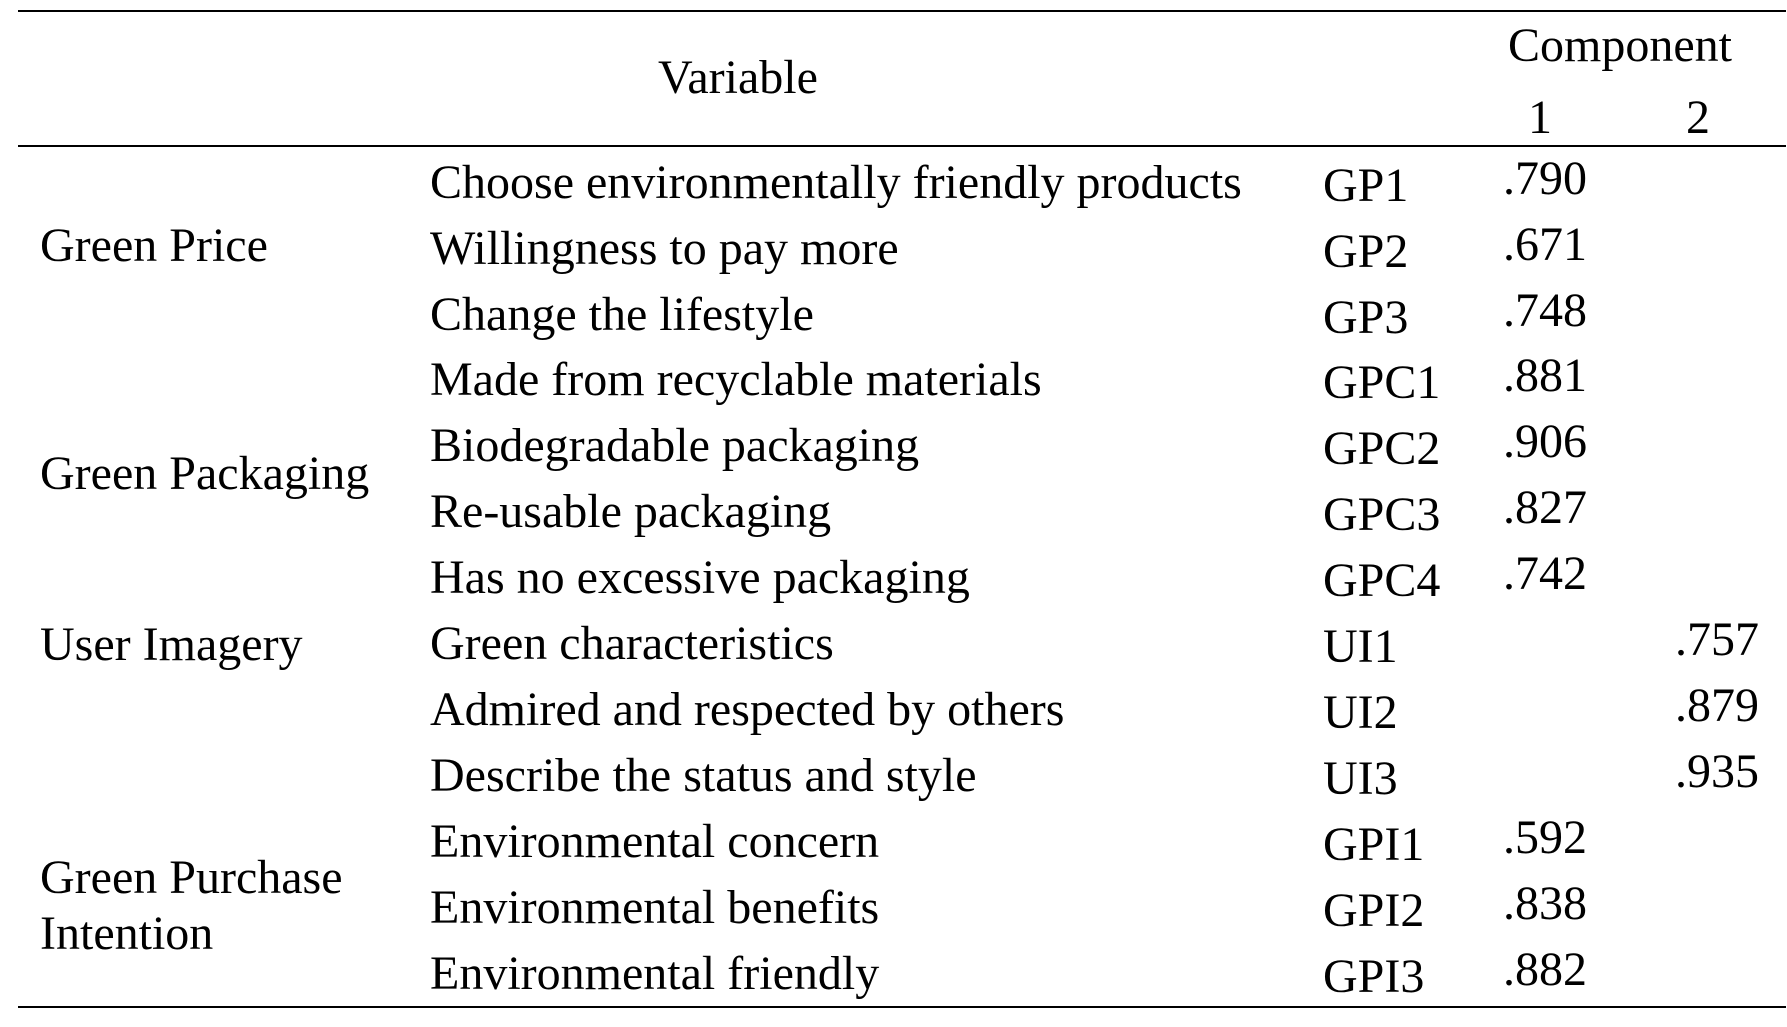 This screenshot has width=1787, height=1027. Describe the element at coordinates (1545, 507) in the screenshot. I see `component-1-value: .827` at that location.